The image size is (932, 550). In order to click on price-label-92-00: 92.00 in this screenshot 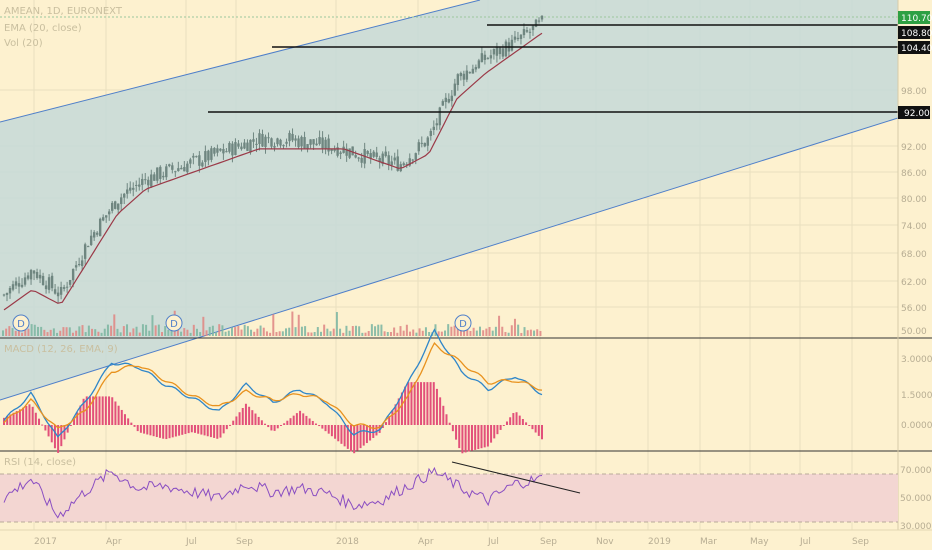, I will do `click(914, 112)`.